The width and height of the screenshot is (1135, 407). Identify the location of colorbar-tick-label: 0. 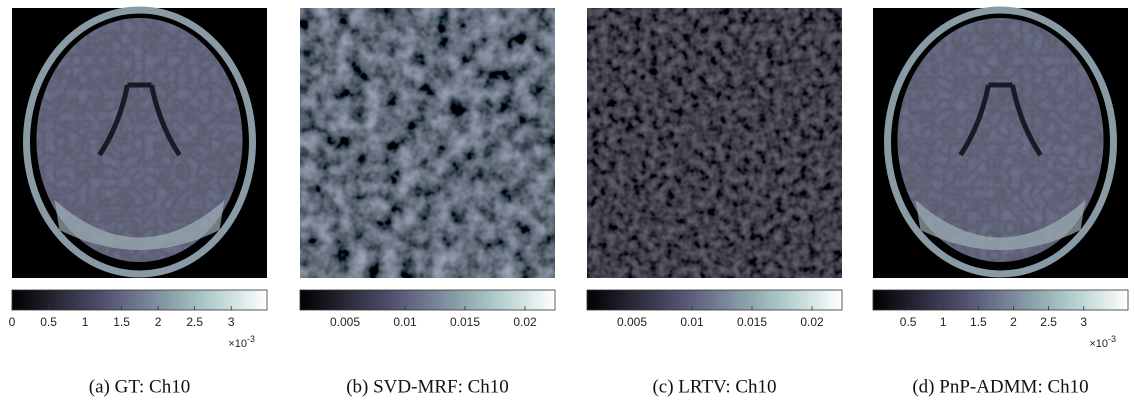
(12, 322).